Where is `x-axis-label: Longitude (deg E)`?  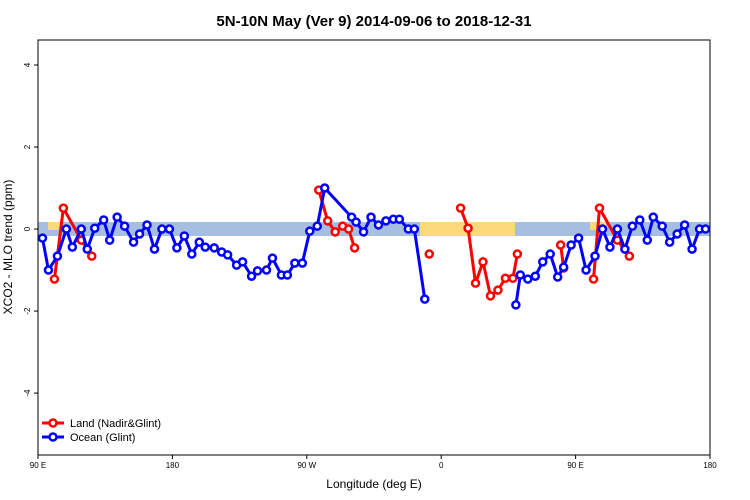 x-axis-label: Longitude (deg E) is located at coordinates (373, 484).